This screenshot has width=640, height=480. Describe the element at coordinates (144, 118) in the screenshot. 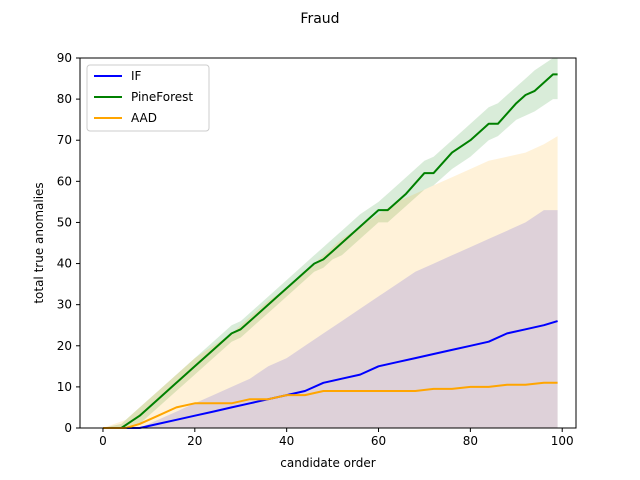

I see `legend-label-aad: AAD` at that location.